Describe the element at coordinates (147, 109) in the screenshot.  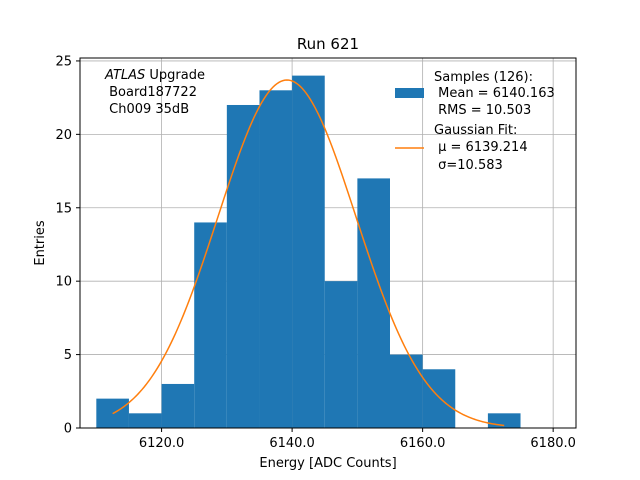
I see `annotation-line-3: Ch009 35dB` at that location.